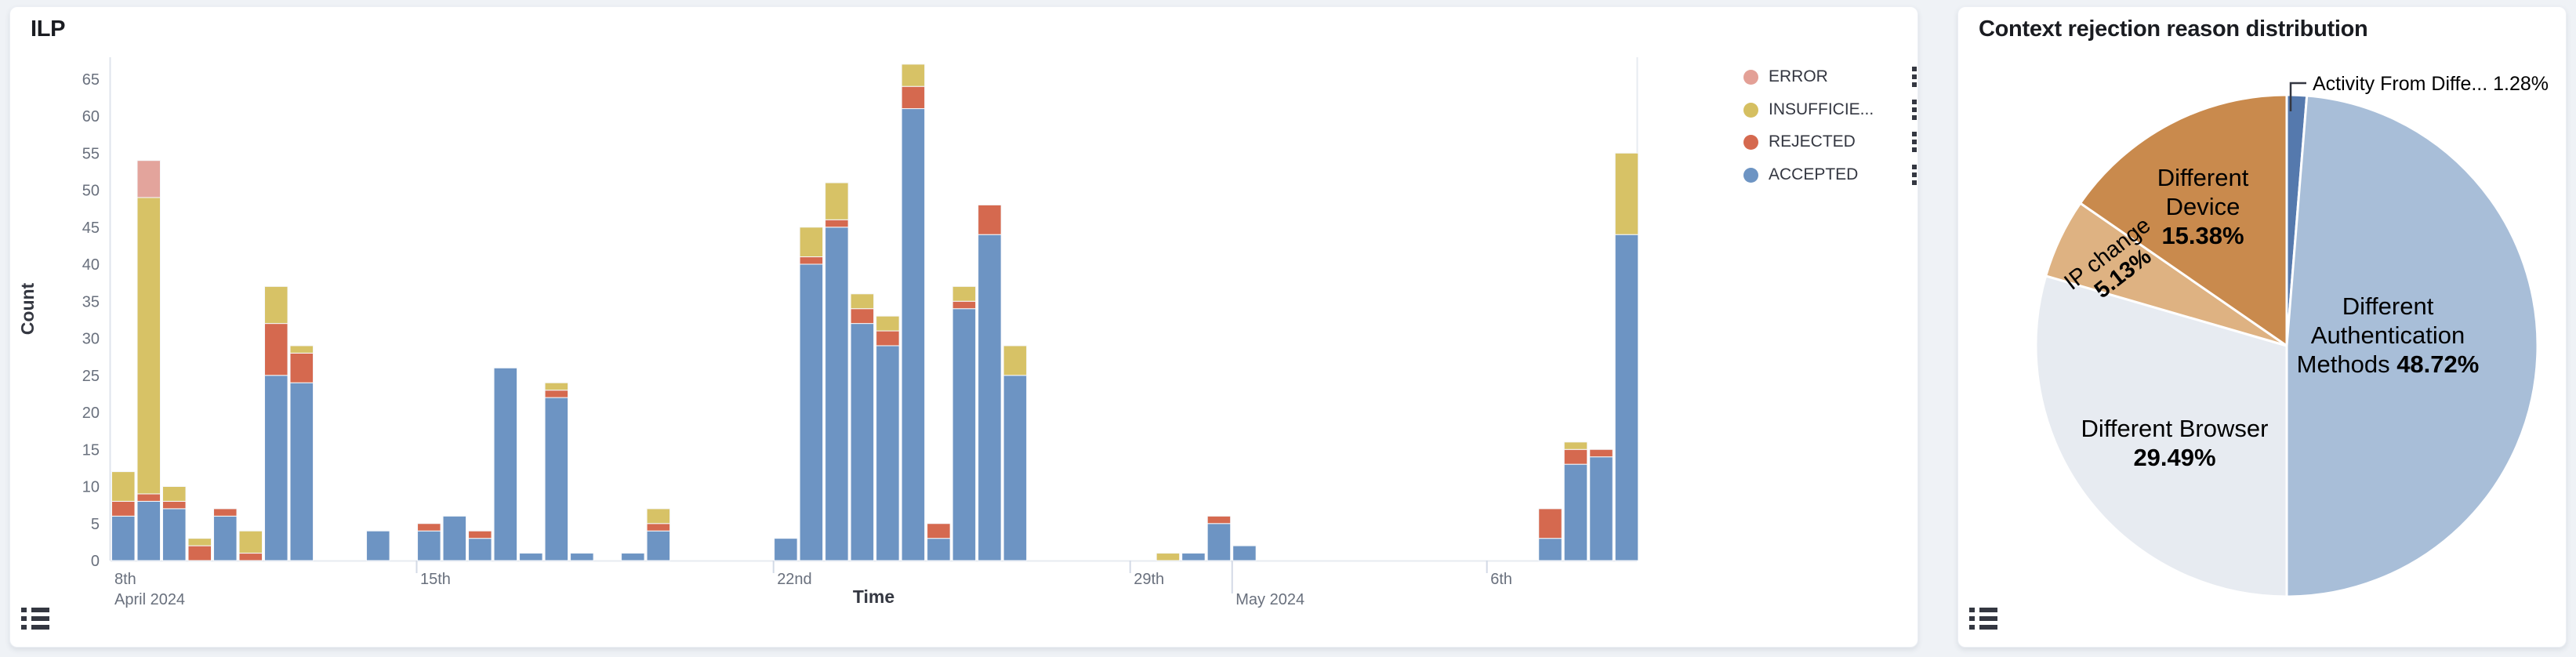 The image size is (2576, 657). Describe the element at coordinates (1149, 579) in the screenshot. I see `x-tick-label-day: 29th` at that location.